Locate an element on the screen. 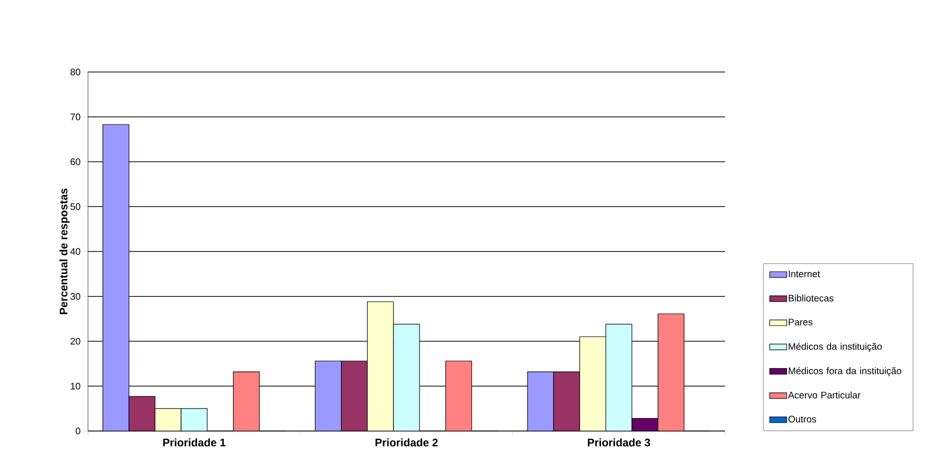 This screenshot has width=933, height=467. y-tick-label: 10 is located at coordinates (75, 386).